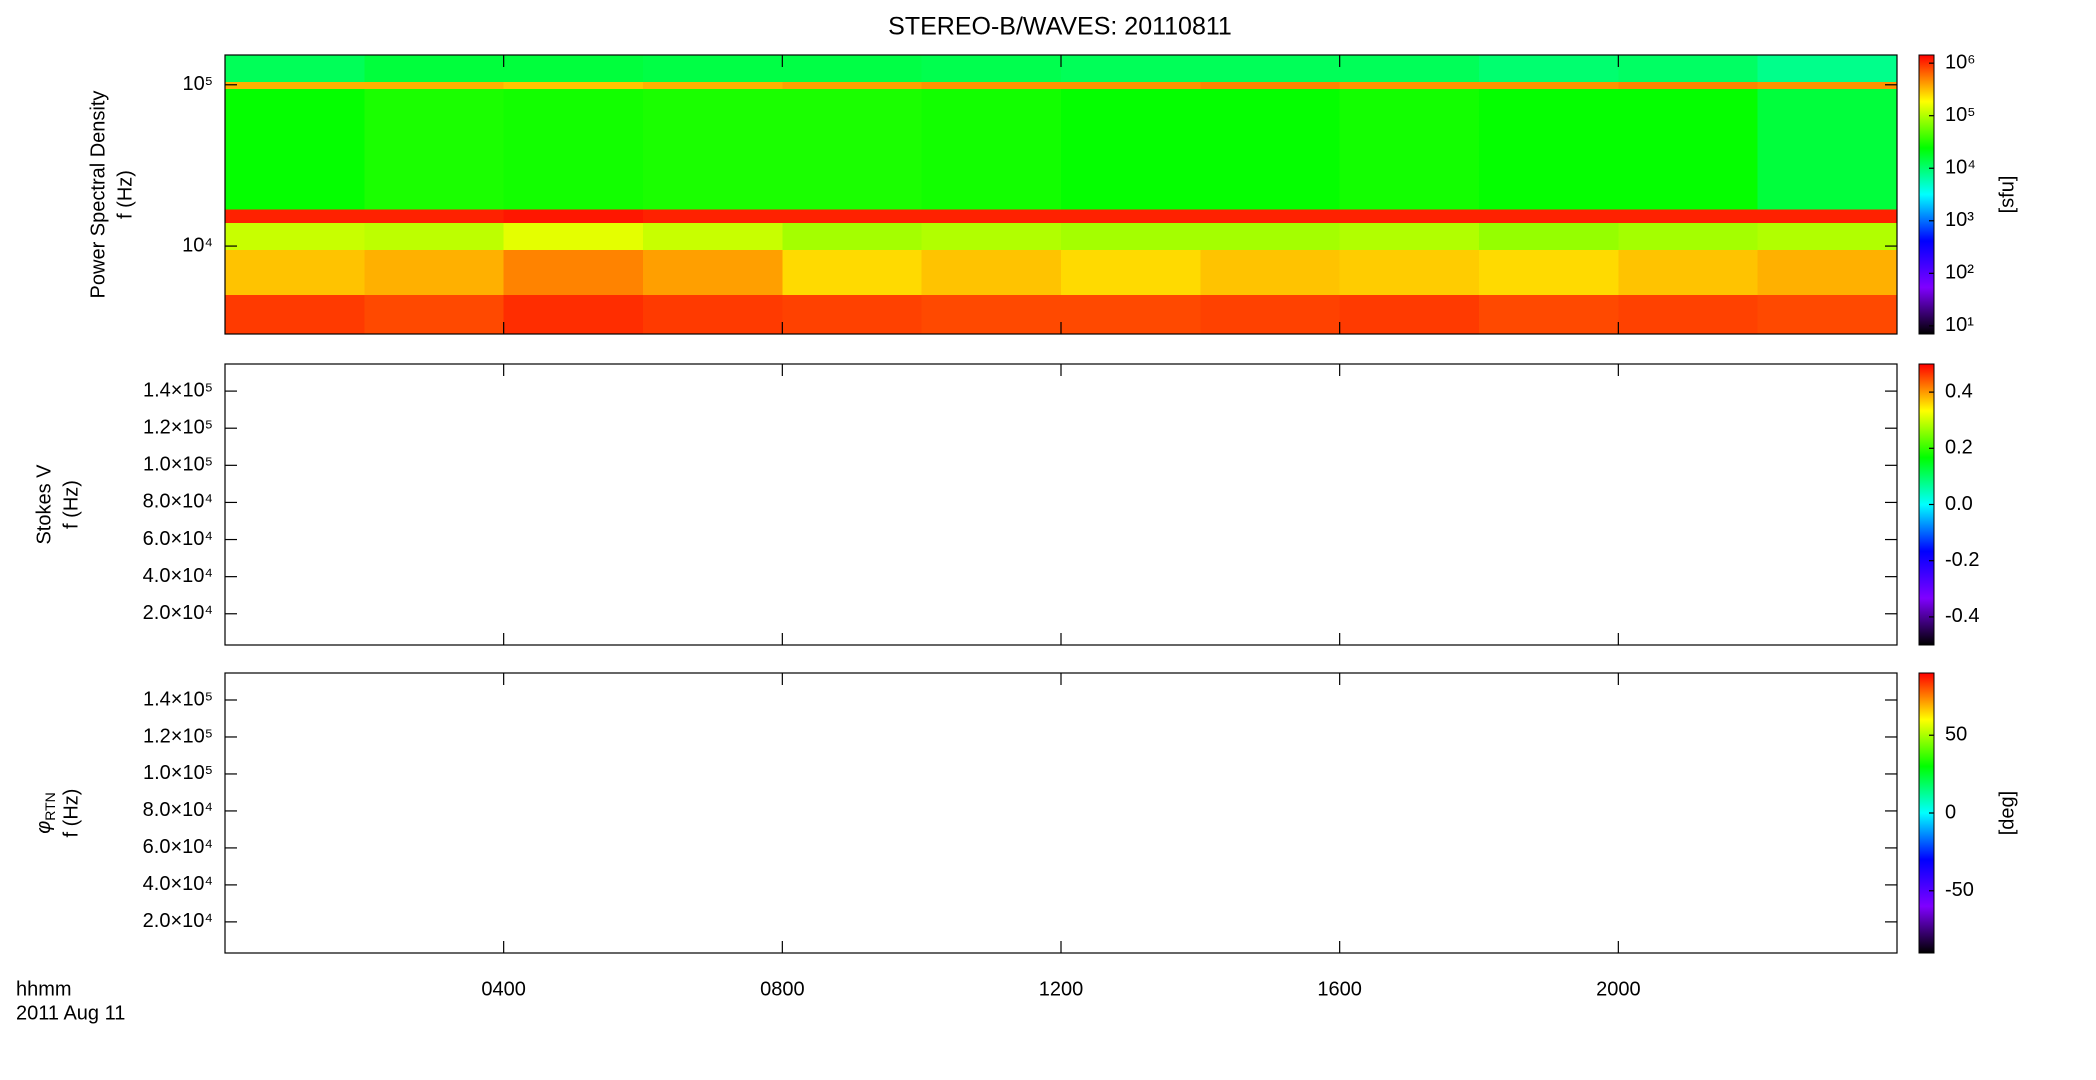 Image resolution: width=2096 pixels, height=1080 pixels. What do you see at coordinates (197, 84) in the screenshot?
I see `y-tick-label: 10⁵` at bounding box center [197, 84].